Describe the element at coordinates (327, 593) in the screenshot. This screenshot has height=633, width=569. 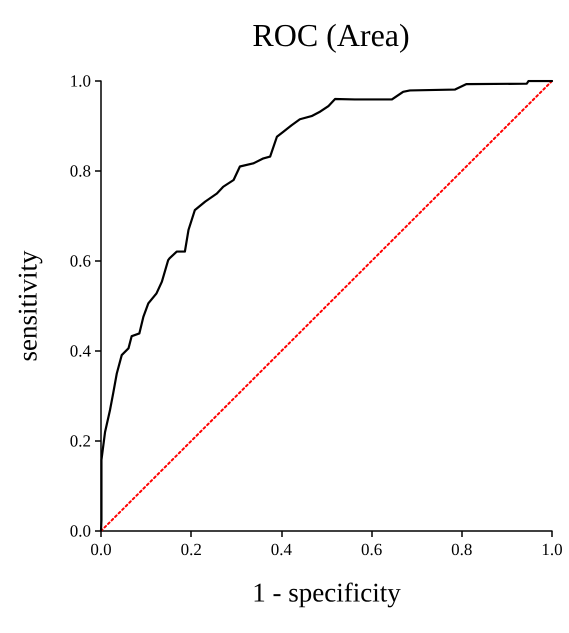
I see `x-axis-title: 1 - specificity` at that location.